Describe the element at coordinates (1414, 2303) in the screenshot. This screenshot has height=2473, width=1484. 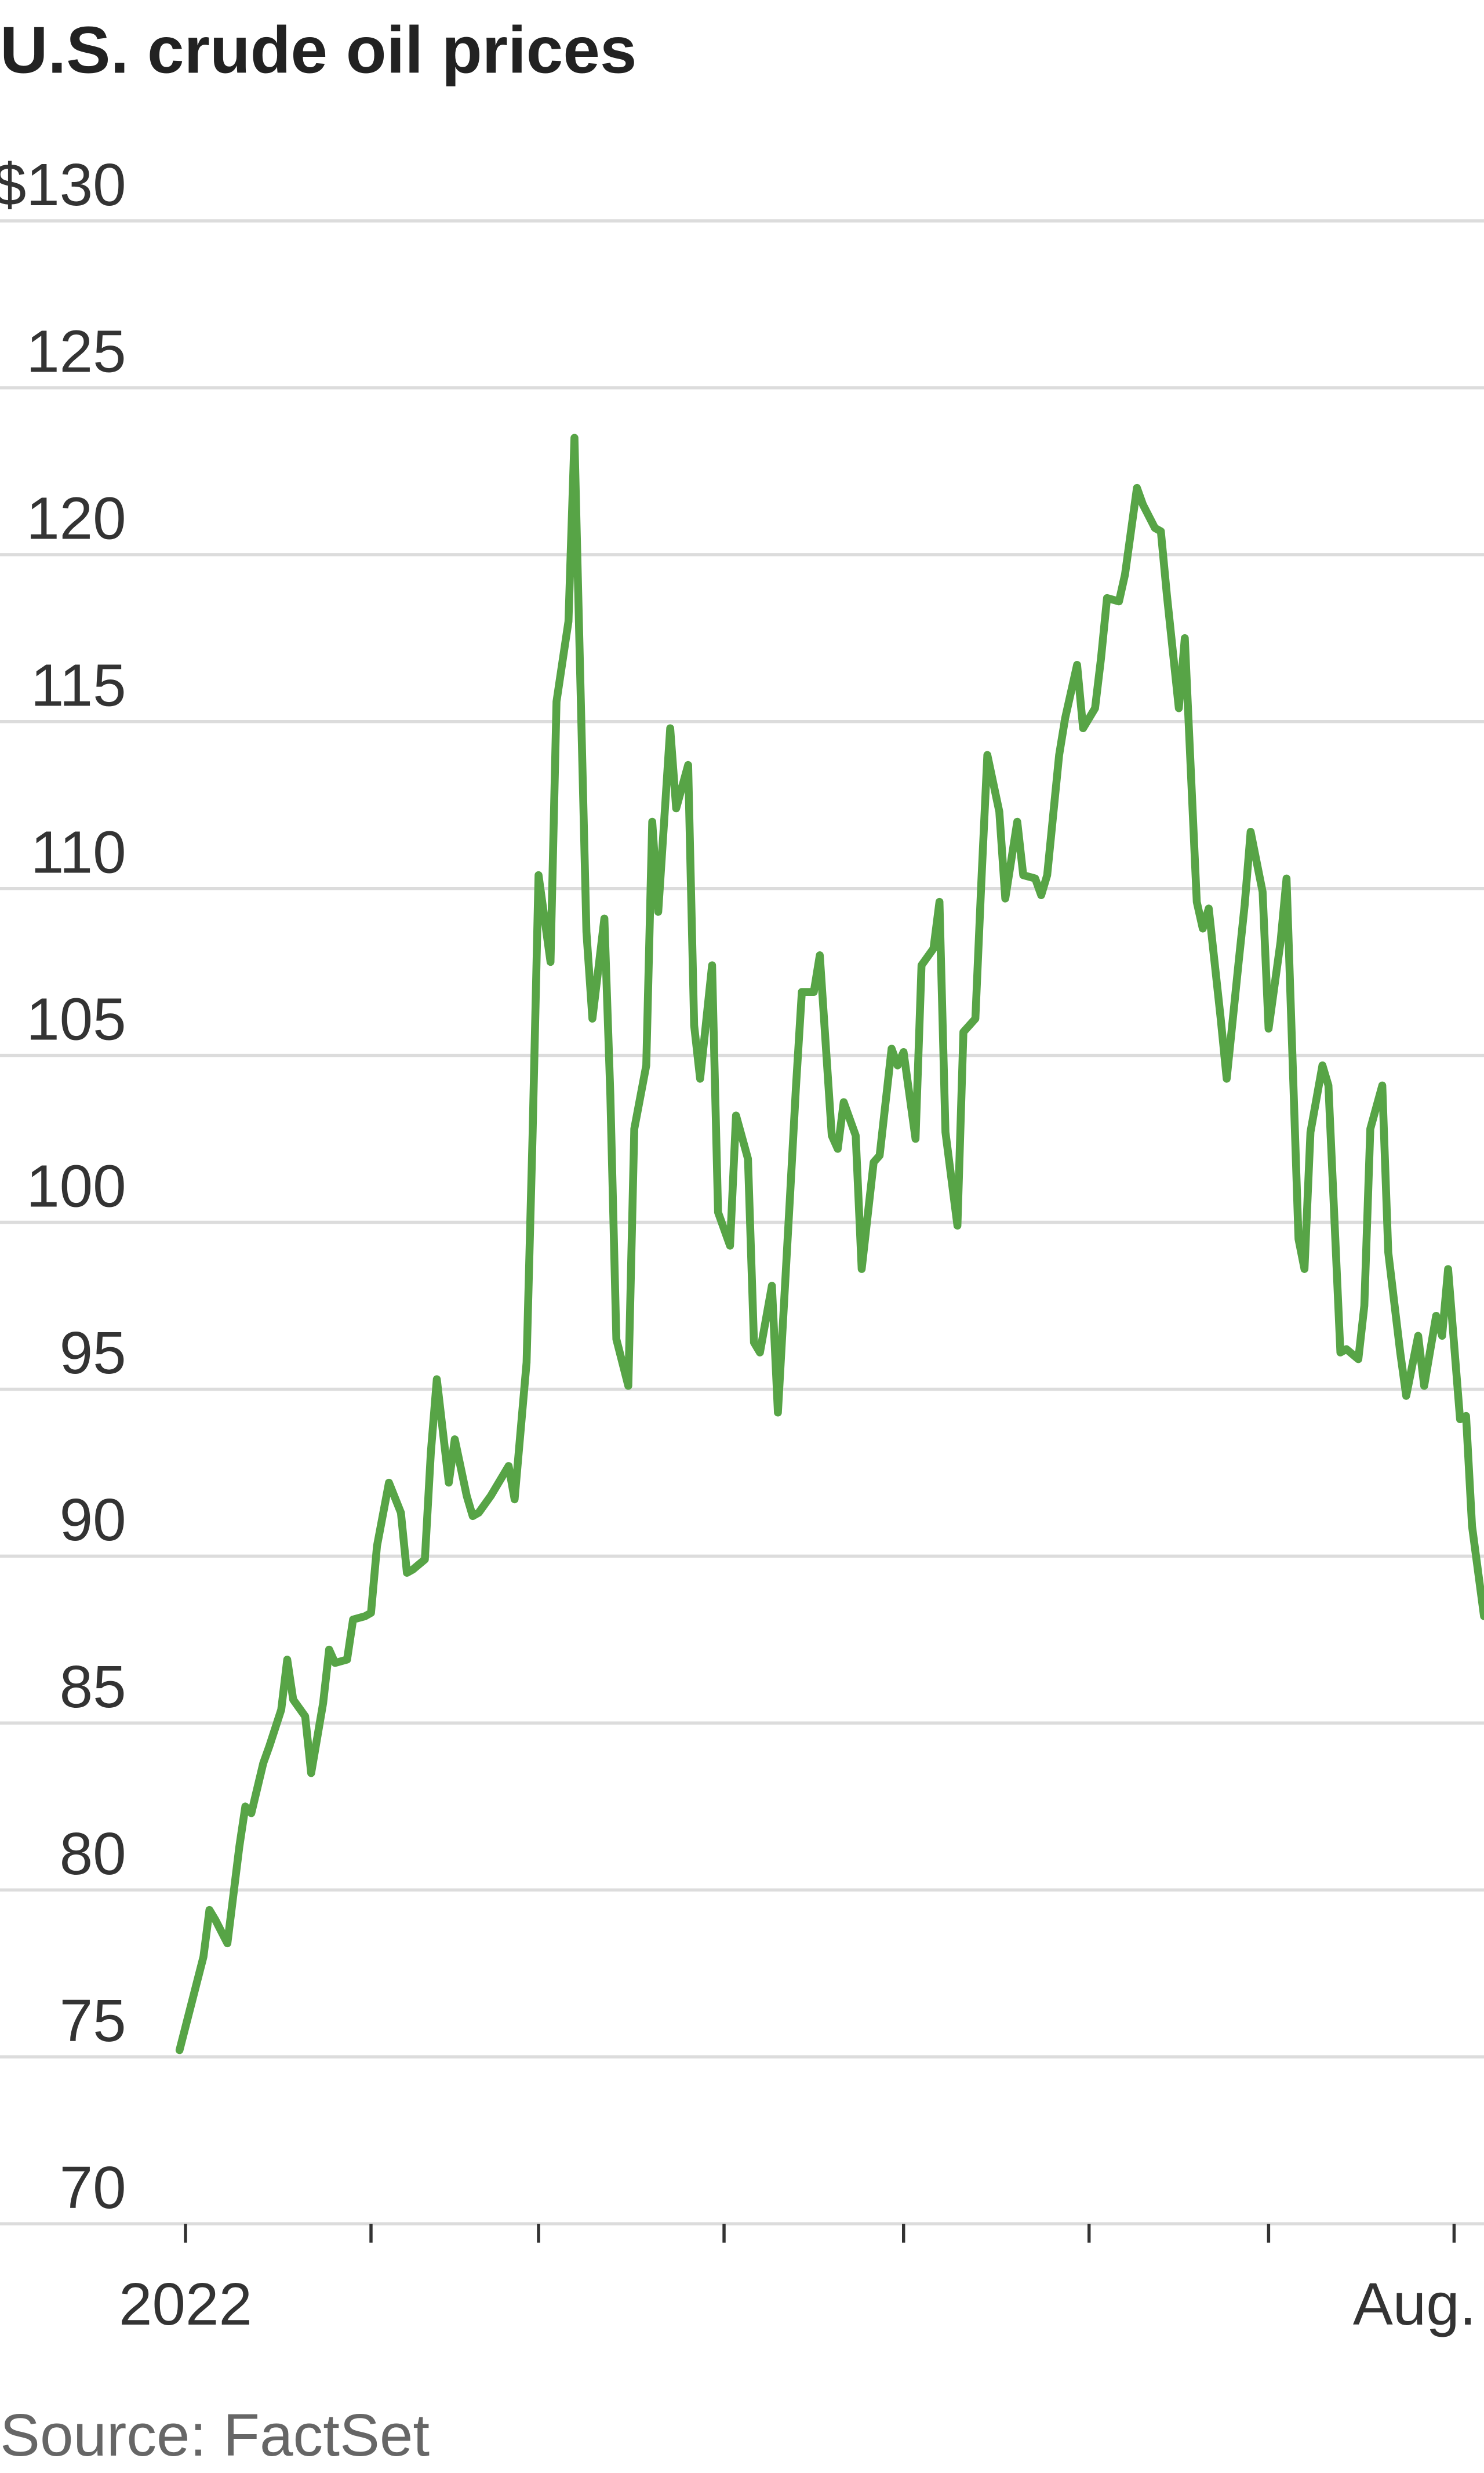
I see `x-tick-label: Aug.` at that location.